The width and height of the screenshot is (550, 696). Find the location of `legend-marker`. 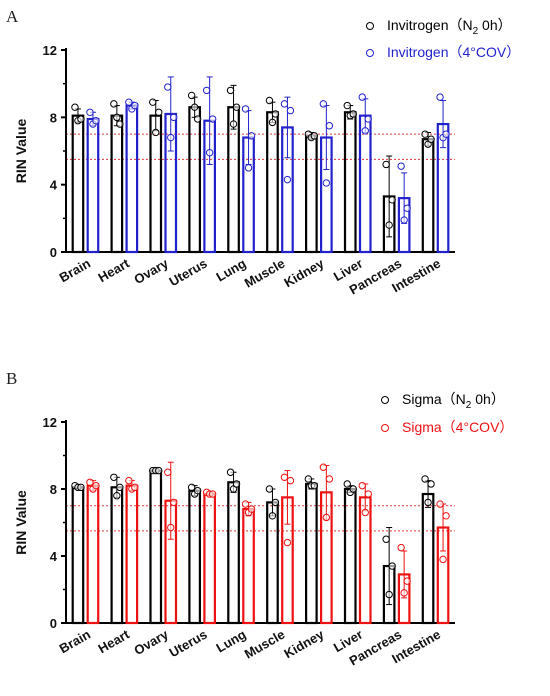

legend-marker is located at coordinates (385, 400).